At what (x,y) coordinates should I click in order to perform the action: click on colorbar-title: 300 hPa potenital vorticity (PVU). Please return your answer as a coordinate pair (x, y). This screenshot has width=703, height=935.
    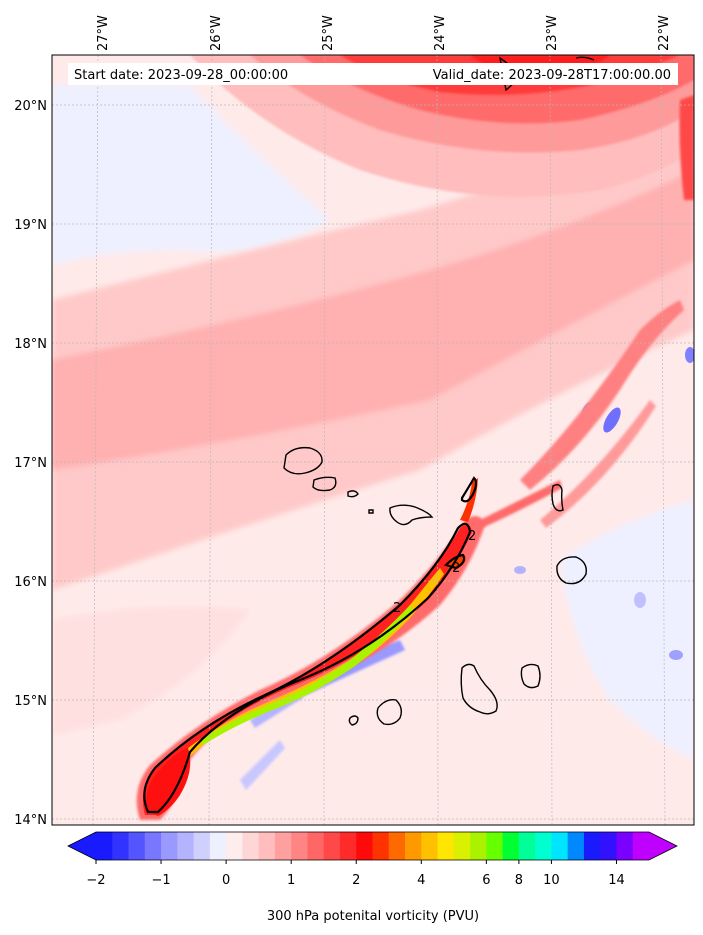
    Looking at the image, I should click on (373, 916).